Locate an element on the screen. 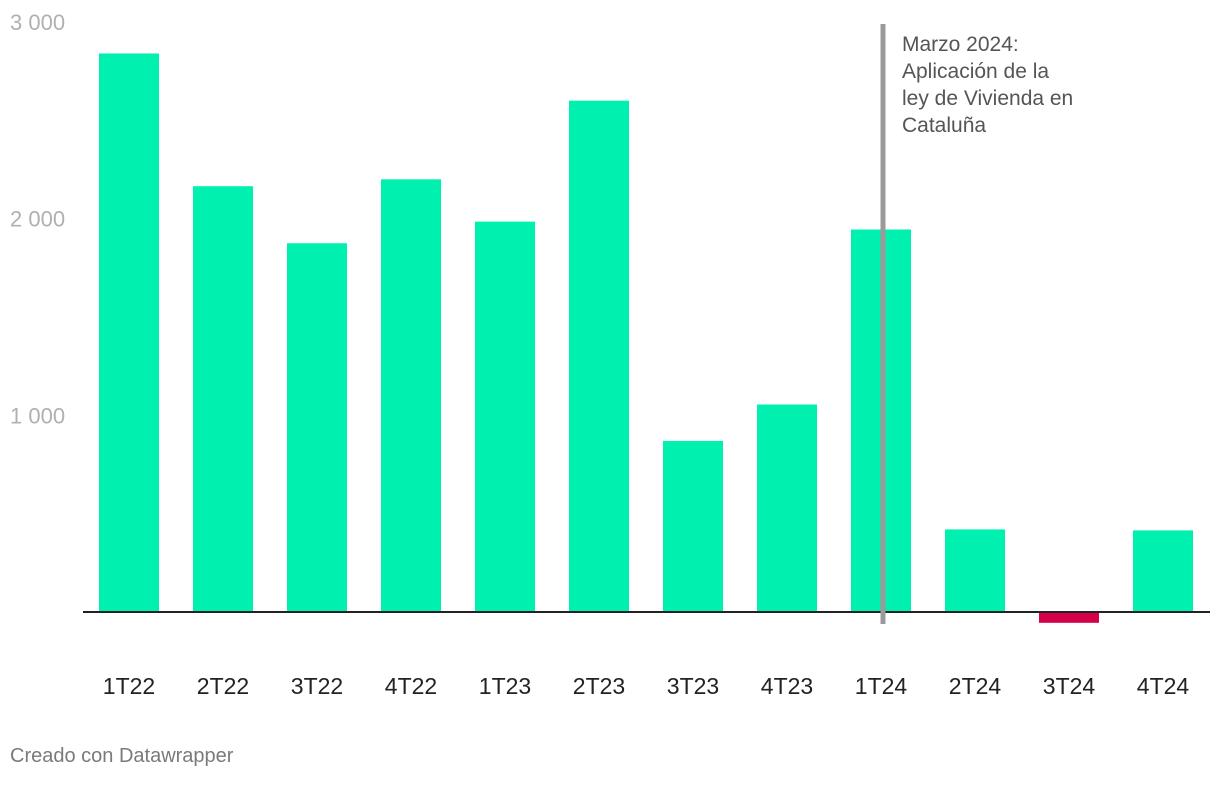 This screenshot has width=1220, height=787. x-tick-label: 1T23 is located at coordinates (505, 686).